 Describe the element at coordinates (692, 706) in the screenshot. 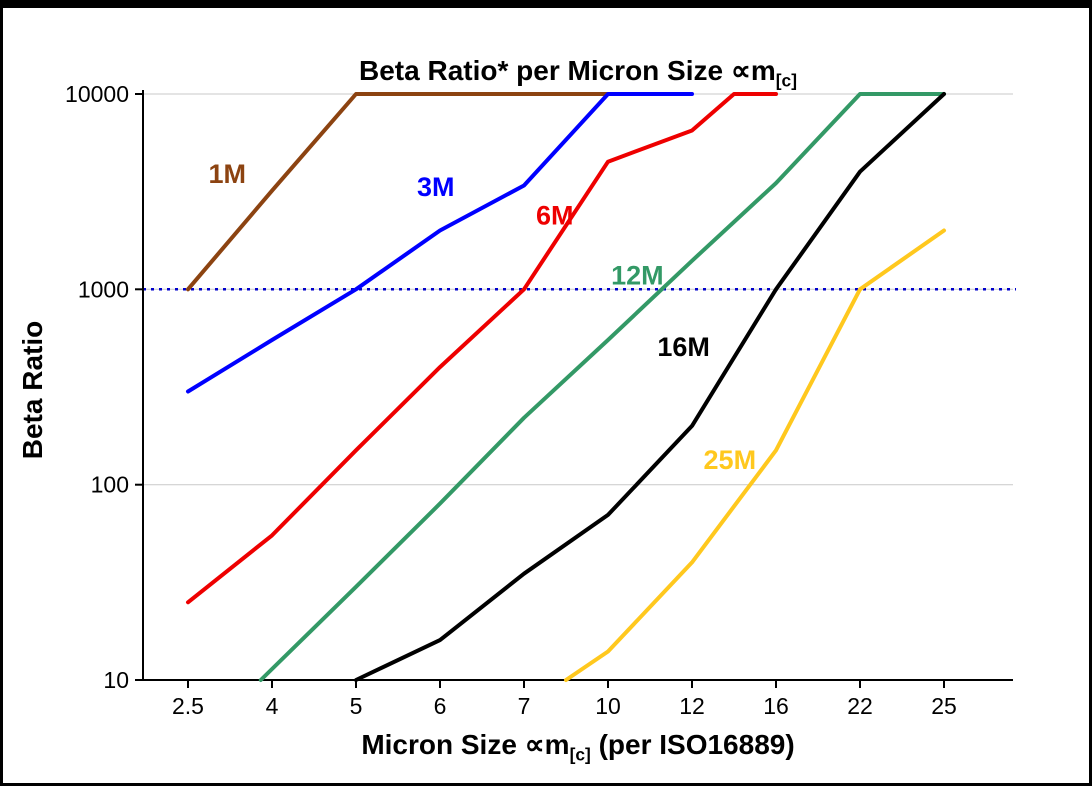

I see `x-tick-label: 12` at that location.